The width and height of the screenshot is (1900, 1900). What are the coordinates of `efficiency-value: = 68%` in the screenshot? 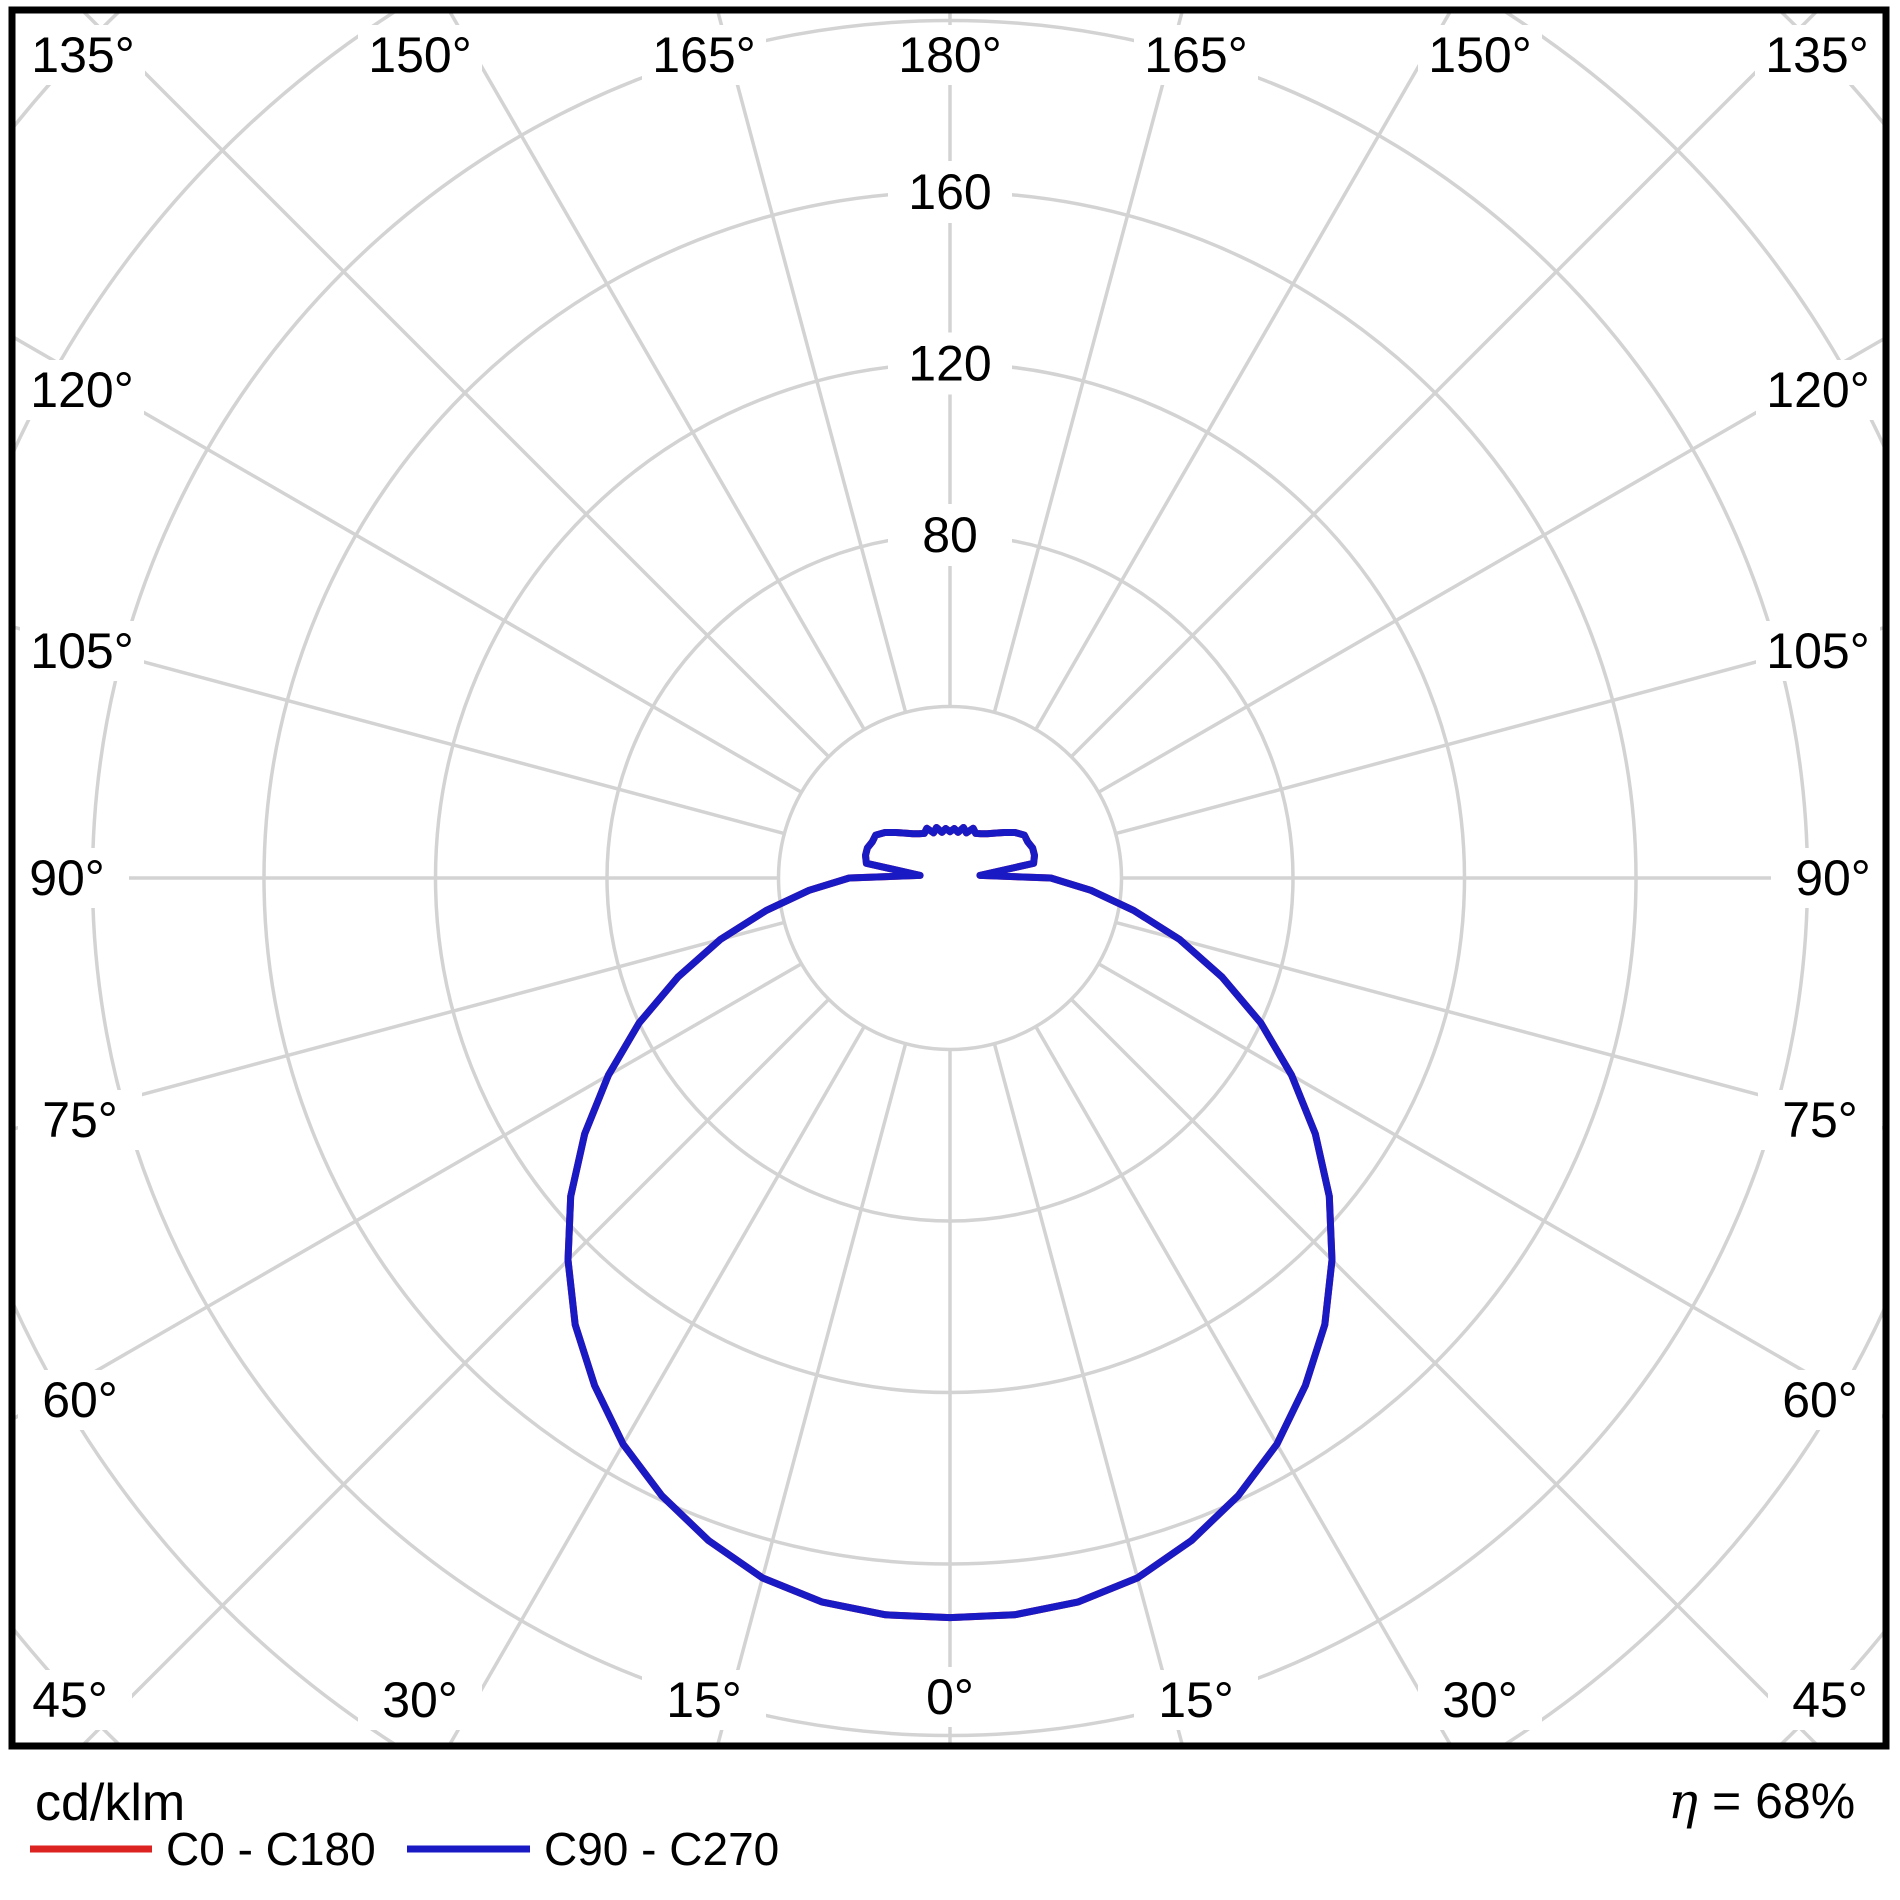 It's located at (1783, 1801).